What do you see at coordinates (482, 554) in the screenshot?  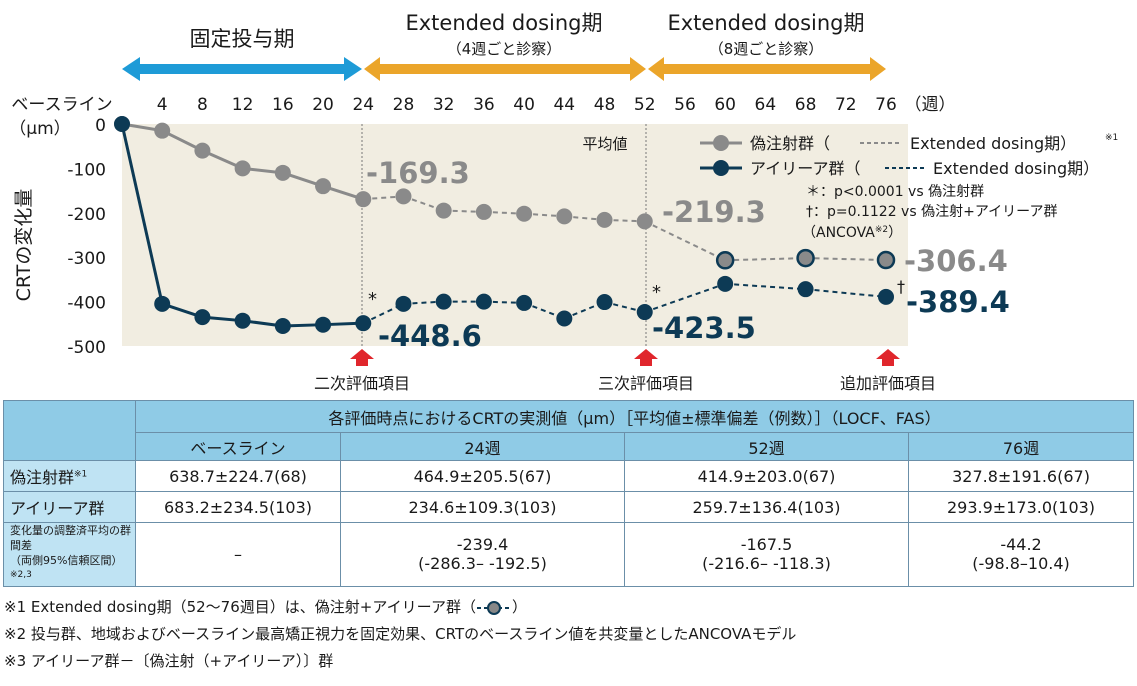 I see `table-cell: -239.4 (-286.3– -192.5)` at bounding box center [482, 554].